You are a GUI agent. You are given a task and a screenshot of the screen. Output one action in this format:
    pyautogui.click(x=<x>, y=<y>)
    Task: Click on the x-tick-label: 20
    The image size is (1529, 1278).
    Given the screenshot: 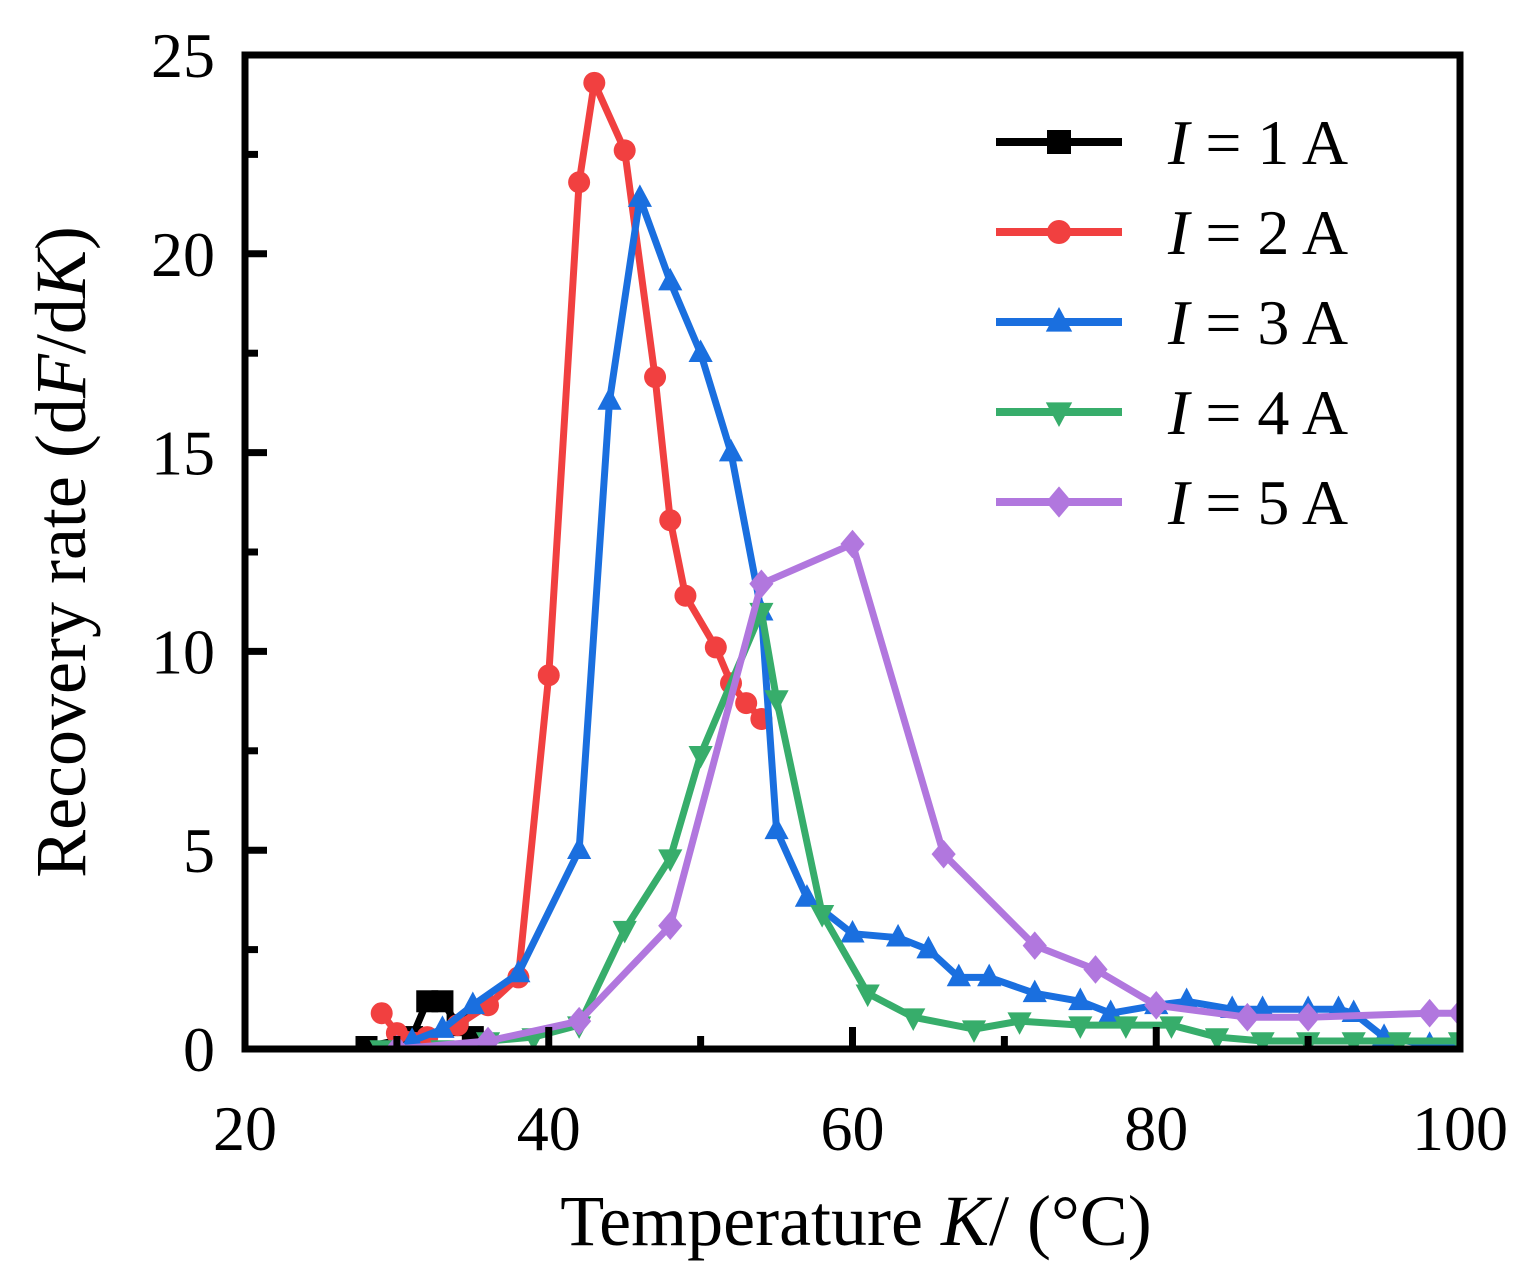 What is the action you would take?
    pyautogui.click(x=245, y=1128)
    